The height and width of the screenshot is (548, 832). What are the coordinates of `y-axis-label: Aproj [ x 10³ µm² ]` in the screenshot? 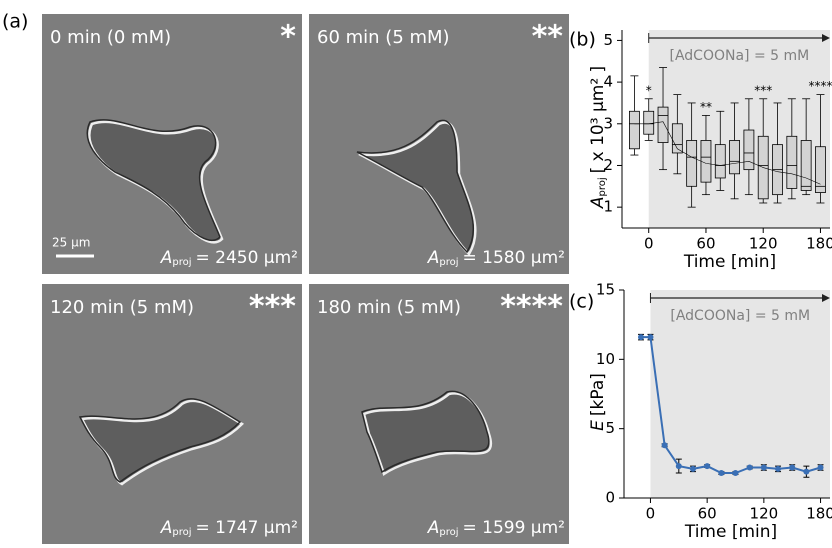 It's located at (598, 137).